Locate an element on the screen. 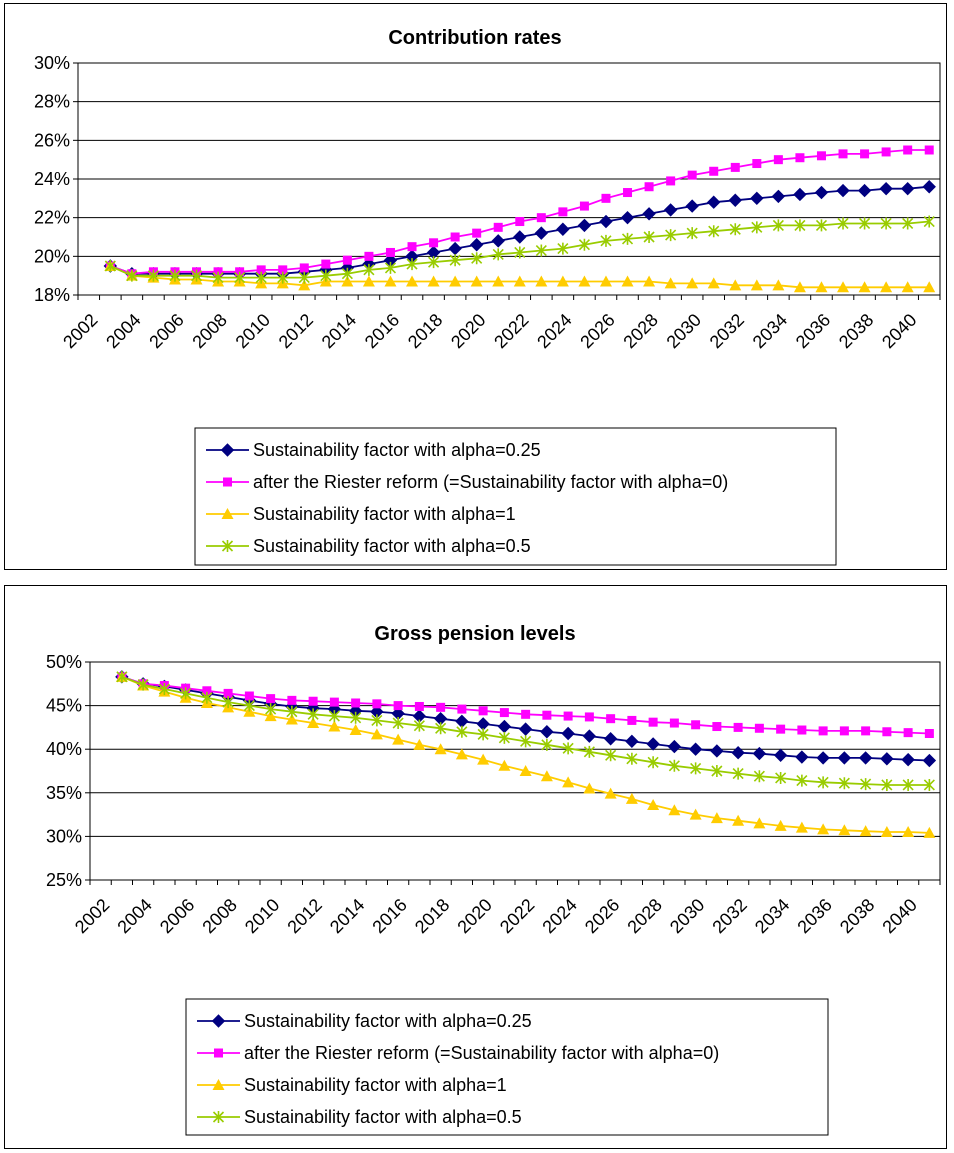 The width and height of the screenshot is (954, 1153). x-tick-label: 2038 is located at coordinates (857, 916).